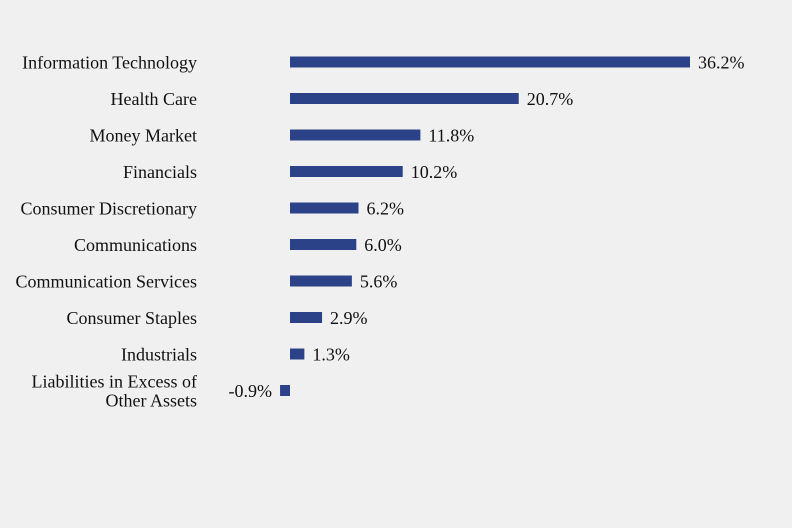  What do you see at coordinates (721, 62) in the screenshot?
I see `value-label: 36.2%` at bounding box center [721, 62].